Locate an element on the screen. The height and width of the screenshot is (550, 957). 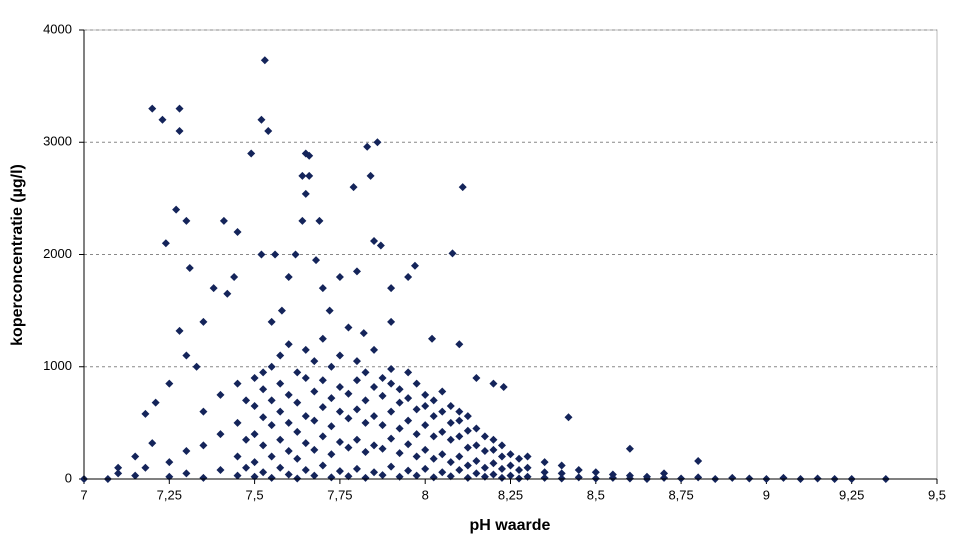
x-tick-label: 9 is located at coordinates (766, 494).